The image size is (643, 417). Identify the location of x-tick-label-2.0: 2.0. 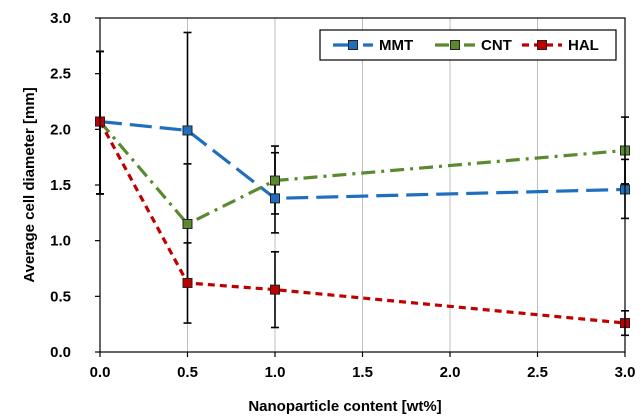
(450, 372).